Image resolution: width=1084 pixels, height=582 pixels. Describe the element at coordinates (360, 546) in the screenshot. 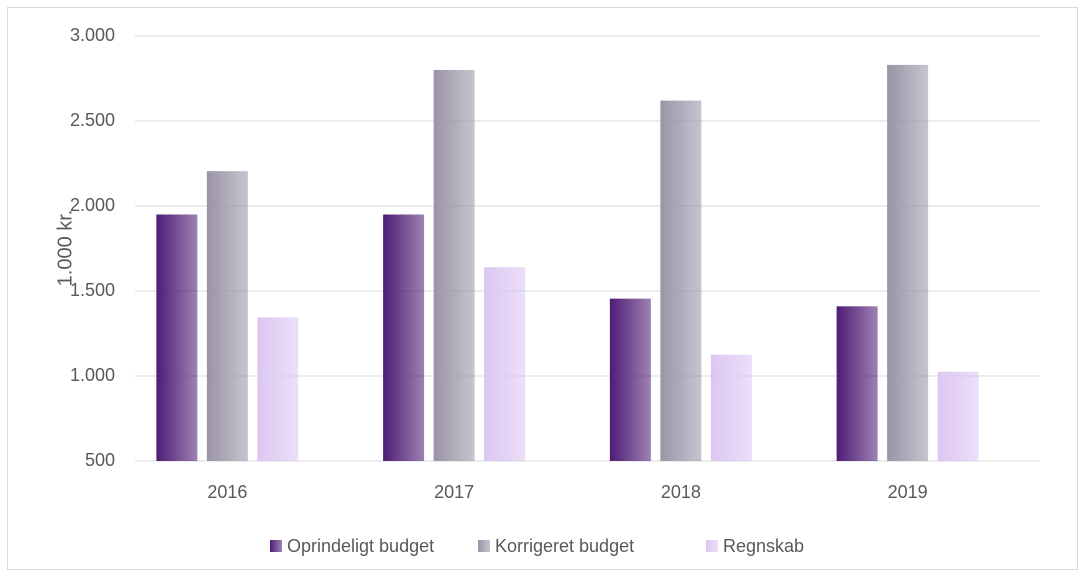

I see `legend-label: Oprindeligt budget` at that location.